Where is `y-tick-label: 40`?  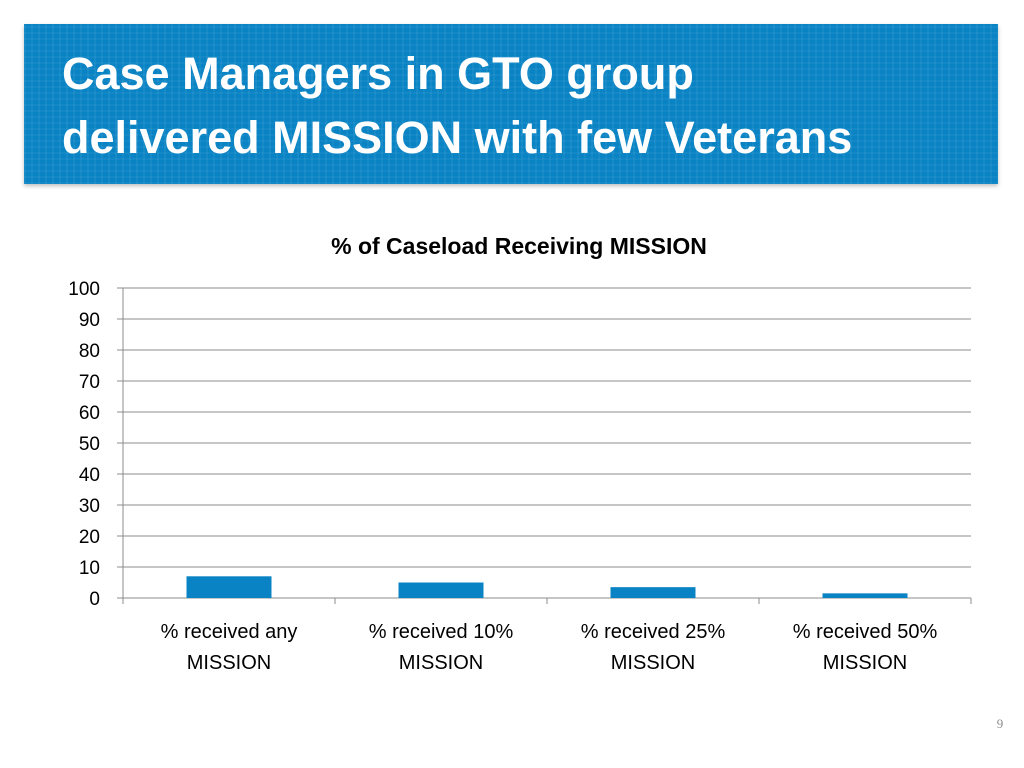 y-tick-label: 40 is located at coordinates (89, 475).